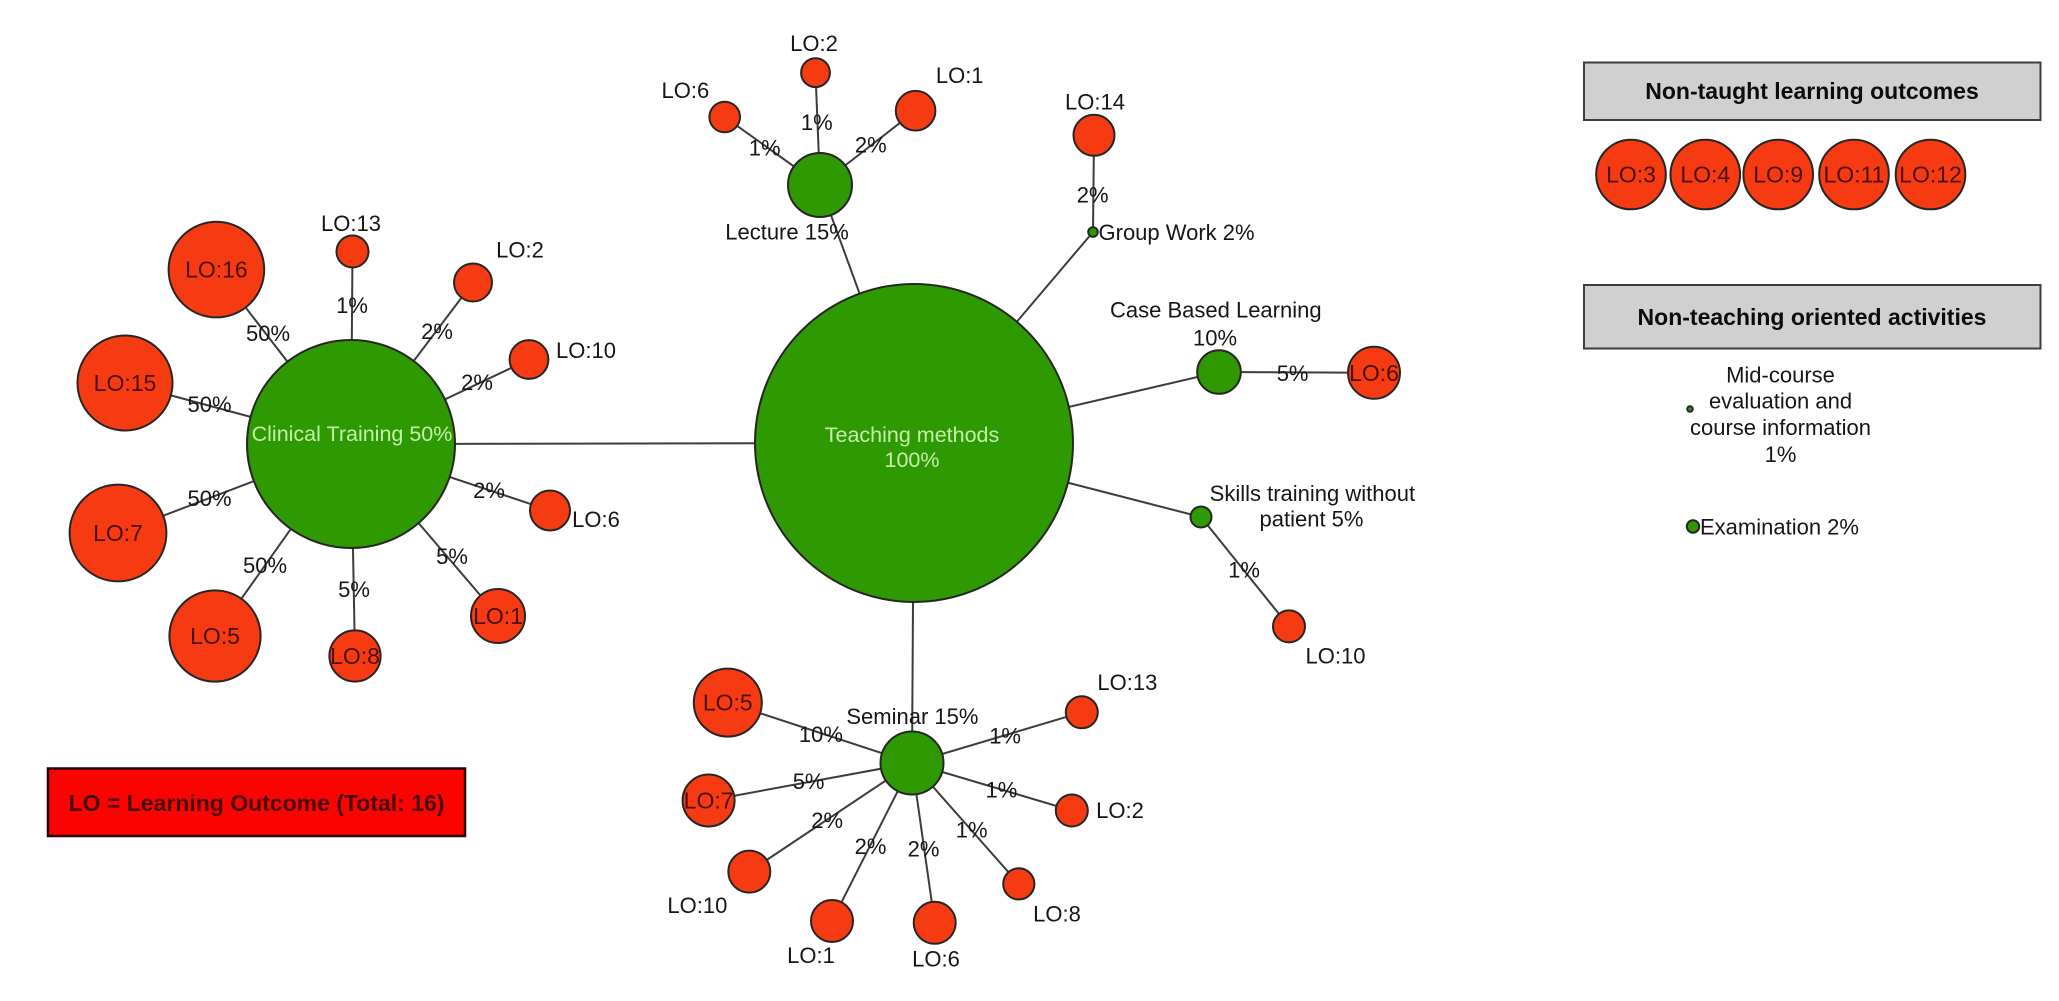 The height and width of the screenshot is (1001, 2059). What do you see at coordinates (1216, 309) in the screenshot?
I see `svg-text: Case Based Learning` at bounding box center [1216, 309].